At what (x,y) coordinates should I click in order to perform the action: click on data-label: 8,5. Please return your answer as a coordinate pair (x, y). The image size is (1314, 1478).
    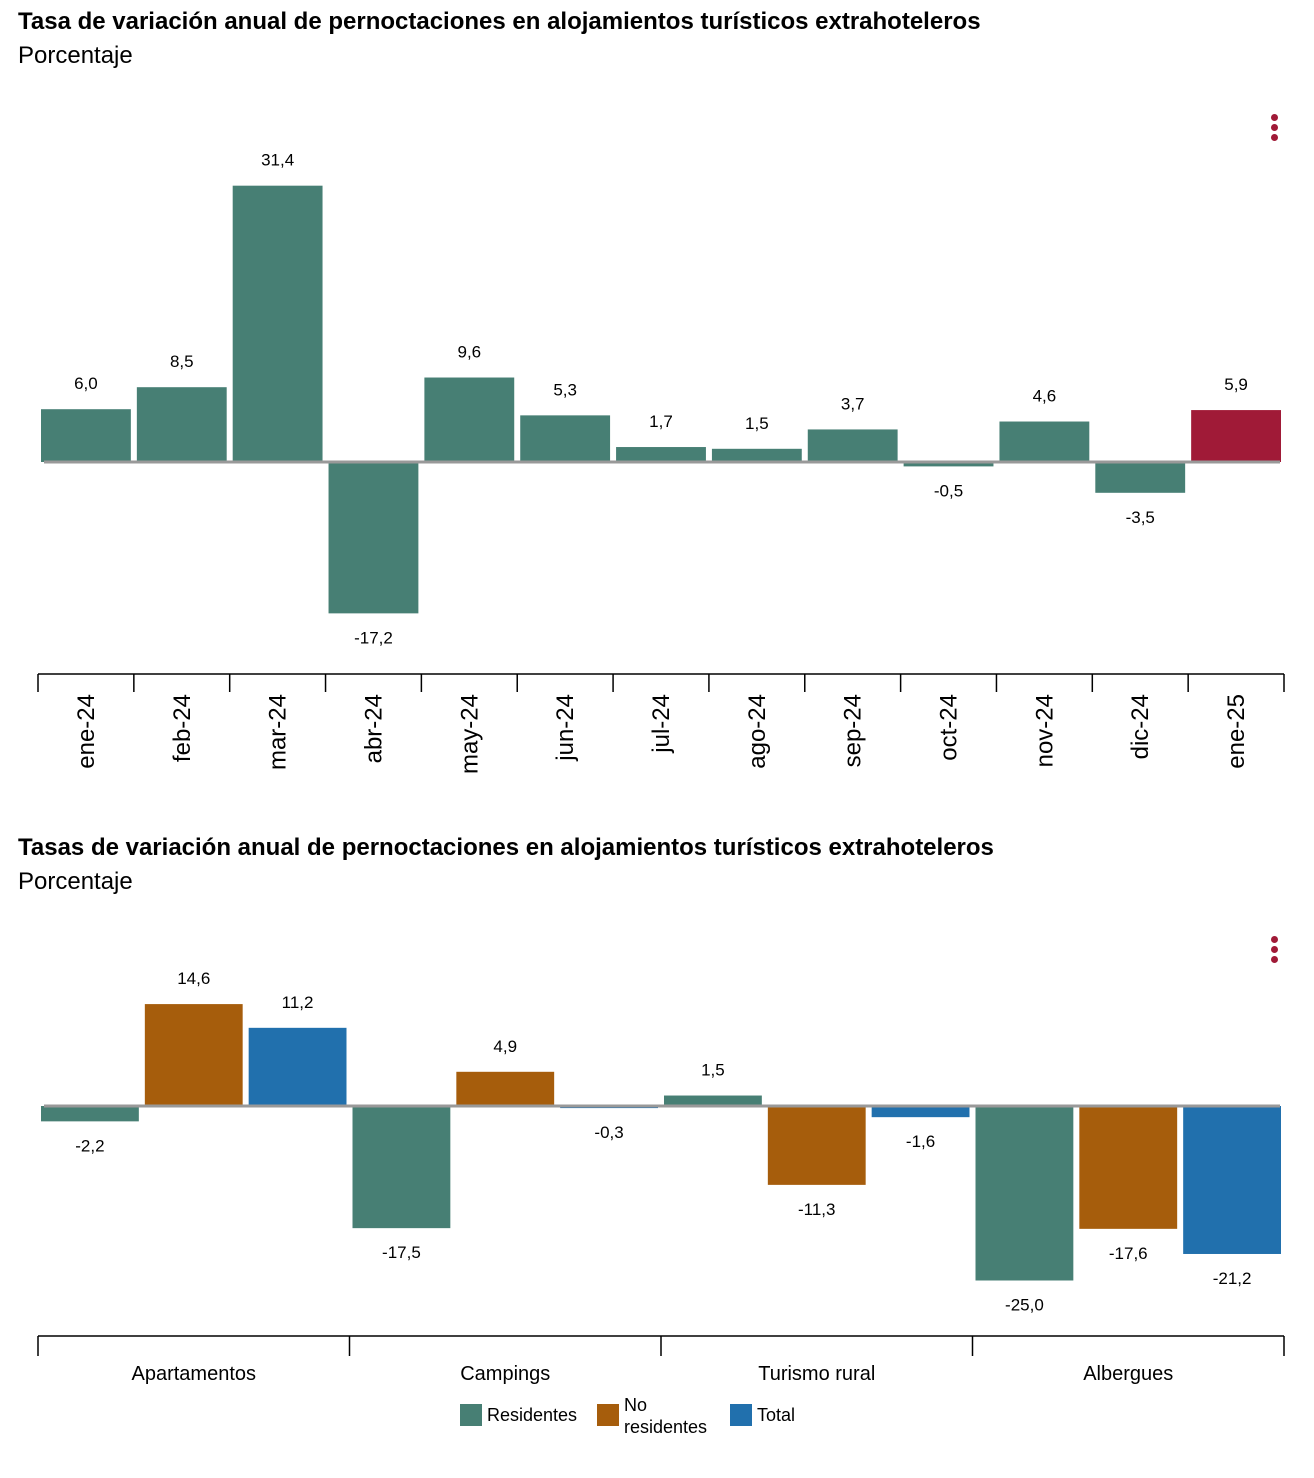
    Looking at the image, I should click on (182, 361).